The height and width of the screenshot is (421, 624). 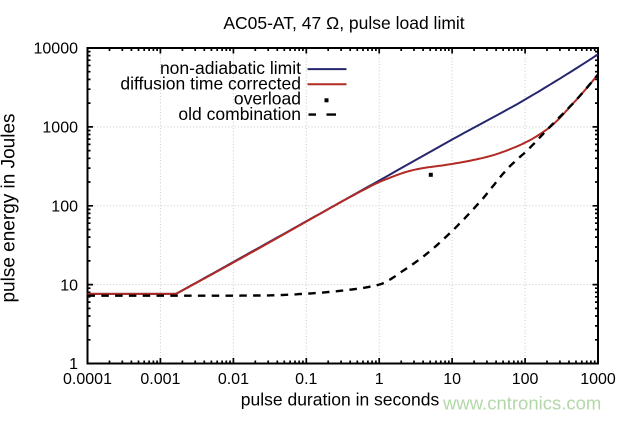 What do you see at coordinates (230, 68) in the screenshot?
I see `svg-text: non-adiabatic limit` at bounding box center [230, 68].